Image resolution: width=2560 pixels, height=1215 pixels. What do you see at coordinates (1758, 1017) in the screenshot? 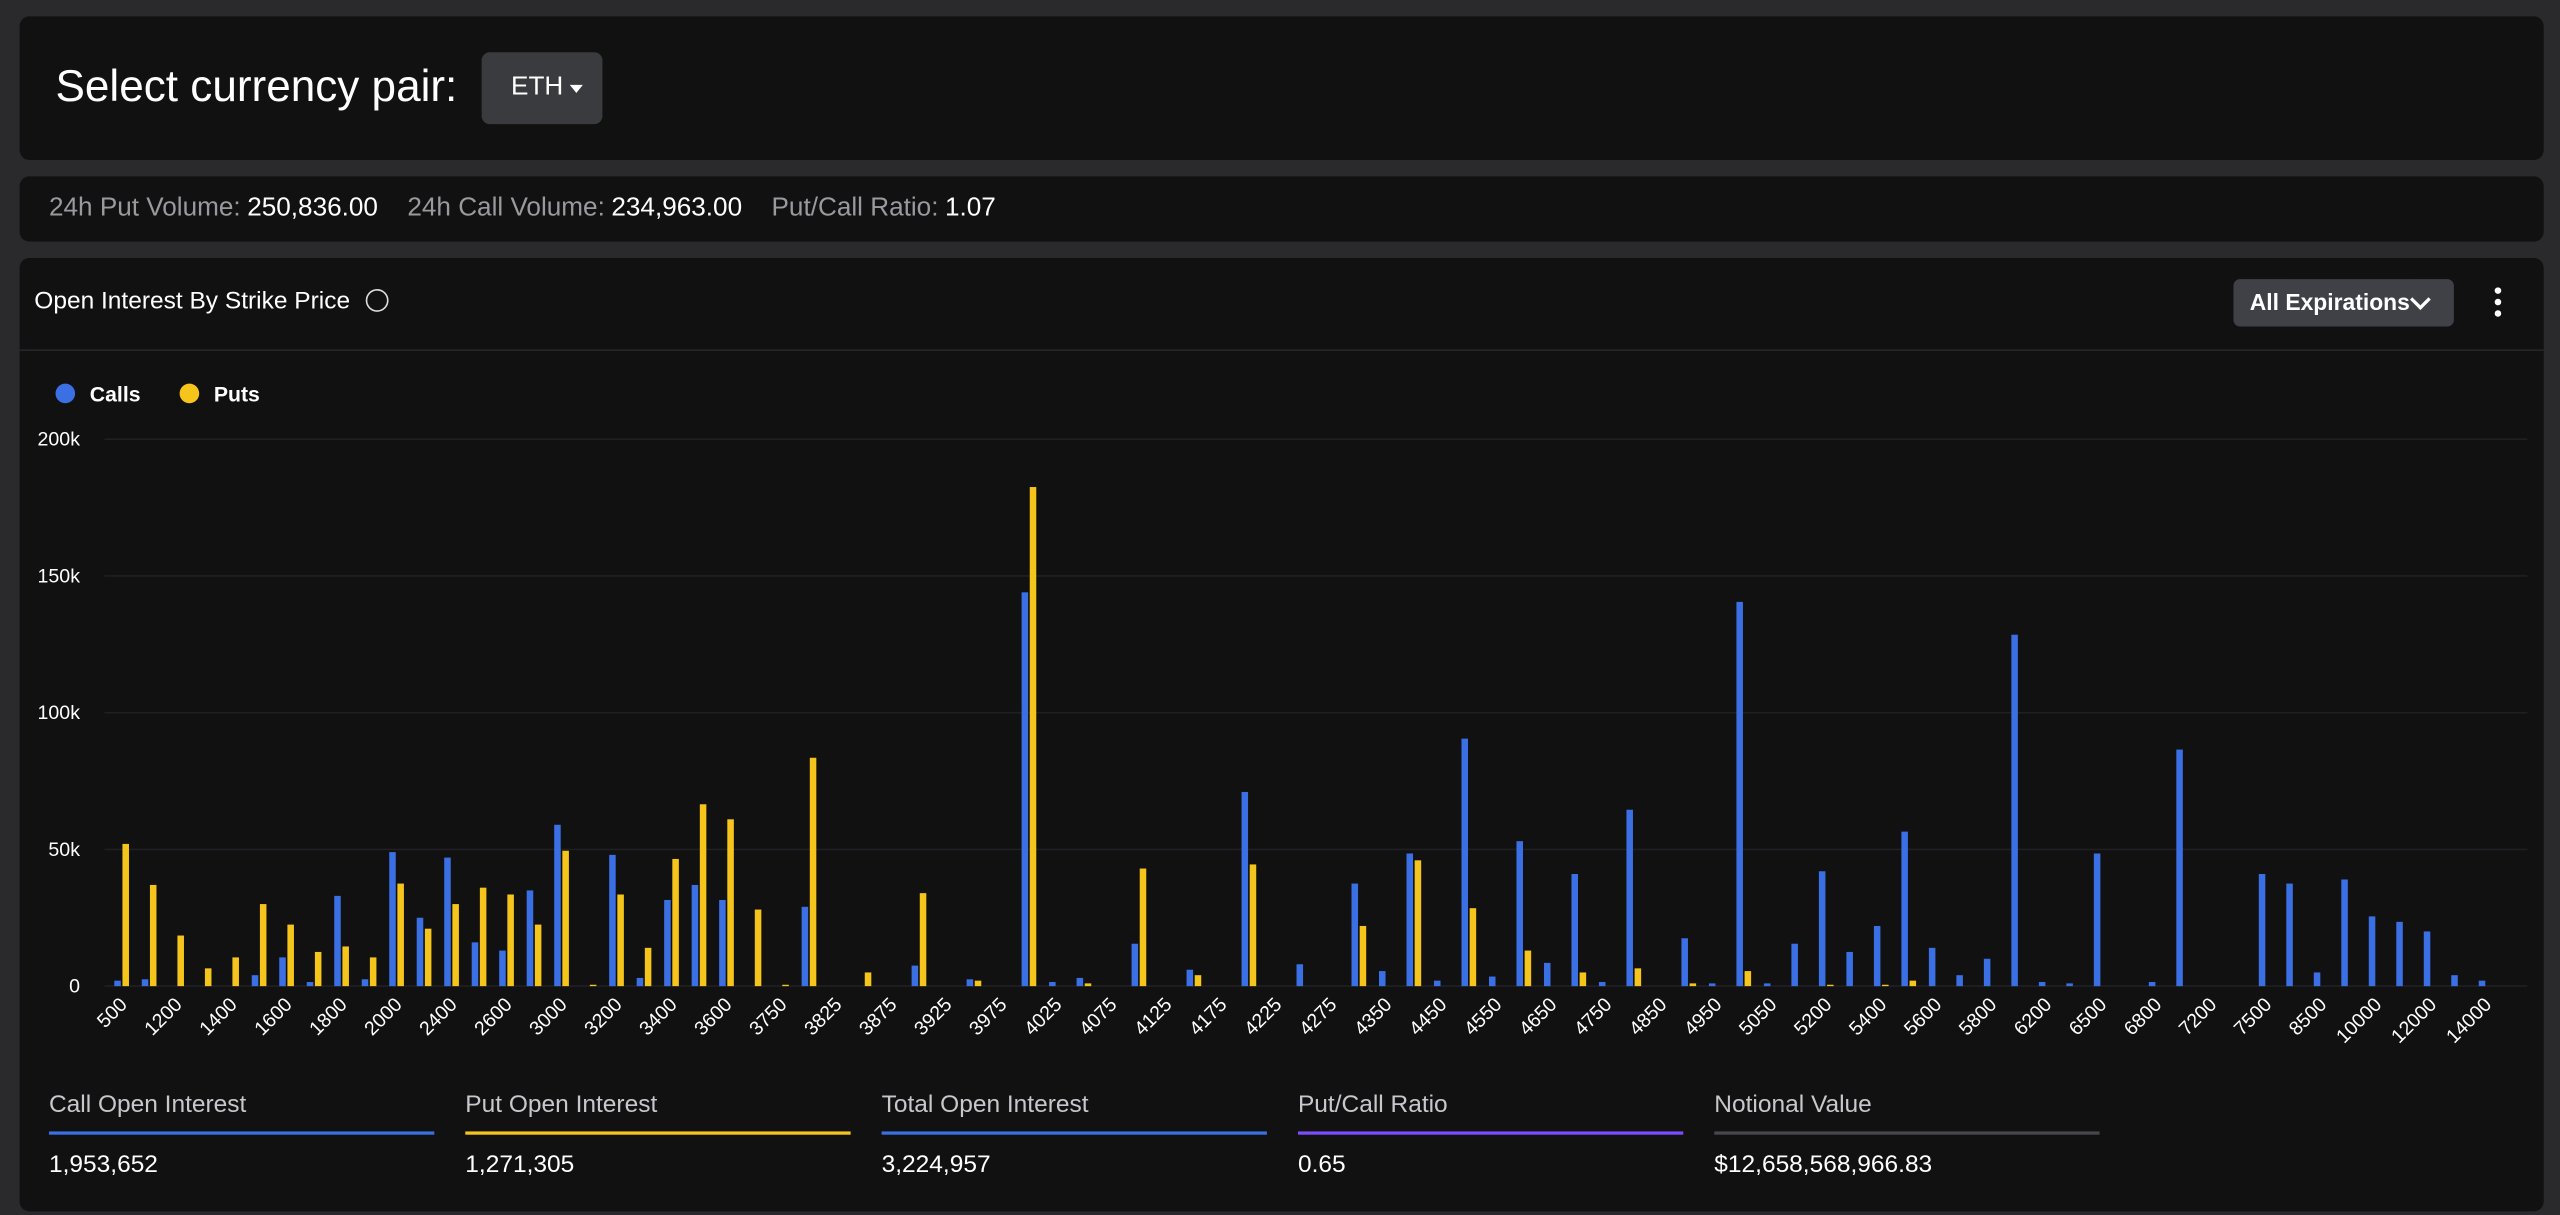
I see `x-tick-label: 5050` at bounding box center [1758, 1017].